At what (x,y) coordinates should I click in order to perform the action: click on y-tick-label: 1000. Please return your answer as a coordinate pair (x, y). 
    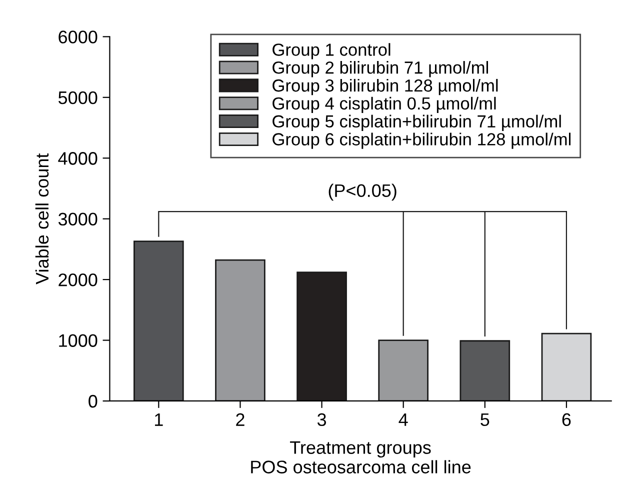
    Looking at the image, I should click on (78, 340).